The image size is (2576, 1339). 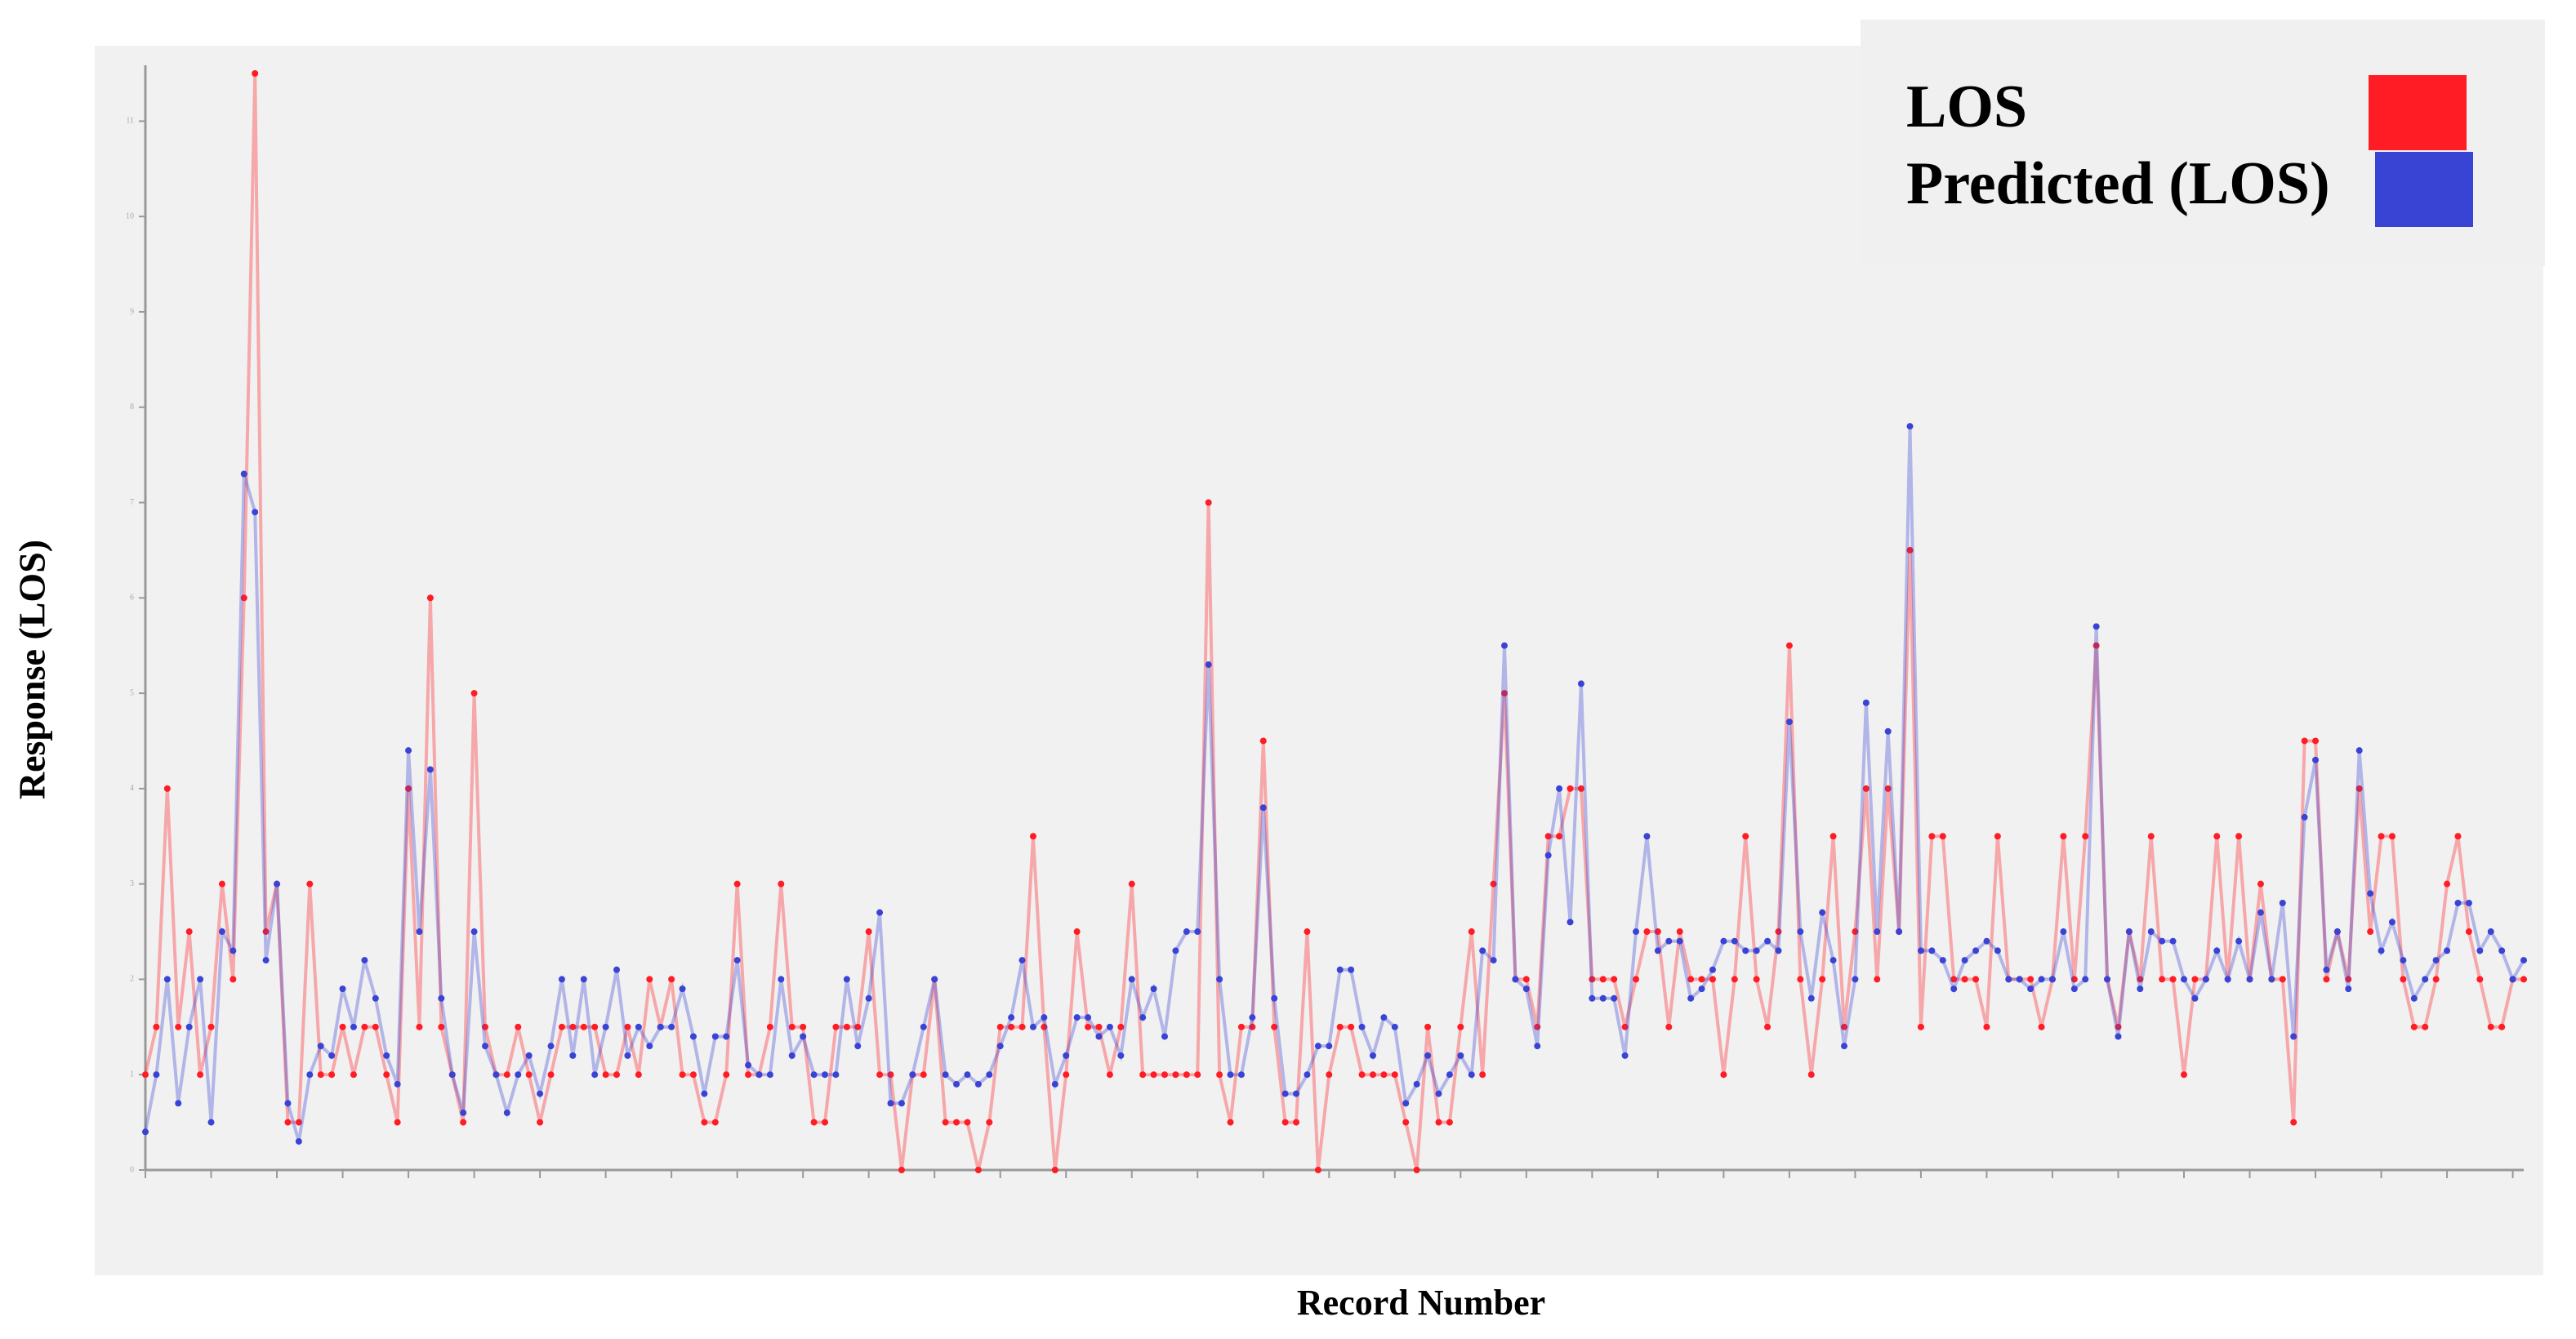 What do you see at coordinates (132, 598) in the screenshot?
I see `y-tick-label: 6` at bounding box center [132, 598].